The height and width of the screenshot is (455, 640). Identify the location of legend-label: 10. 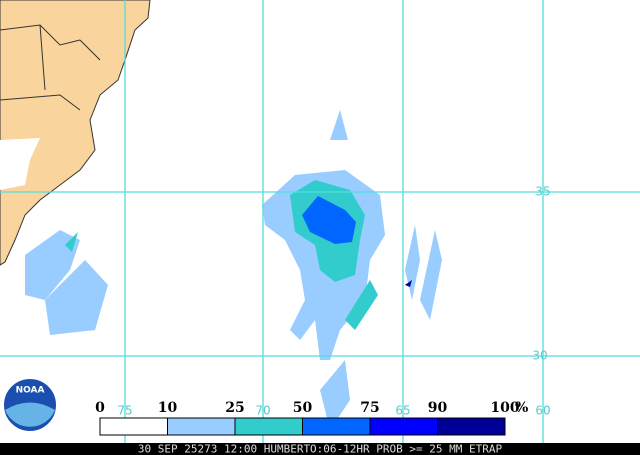
(168, 408).